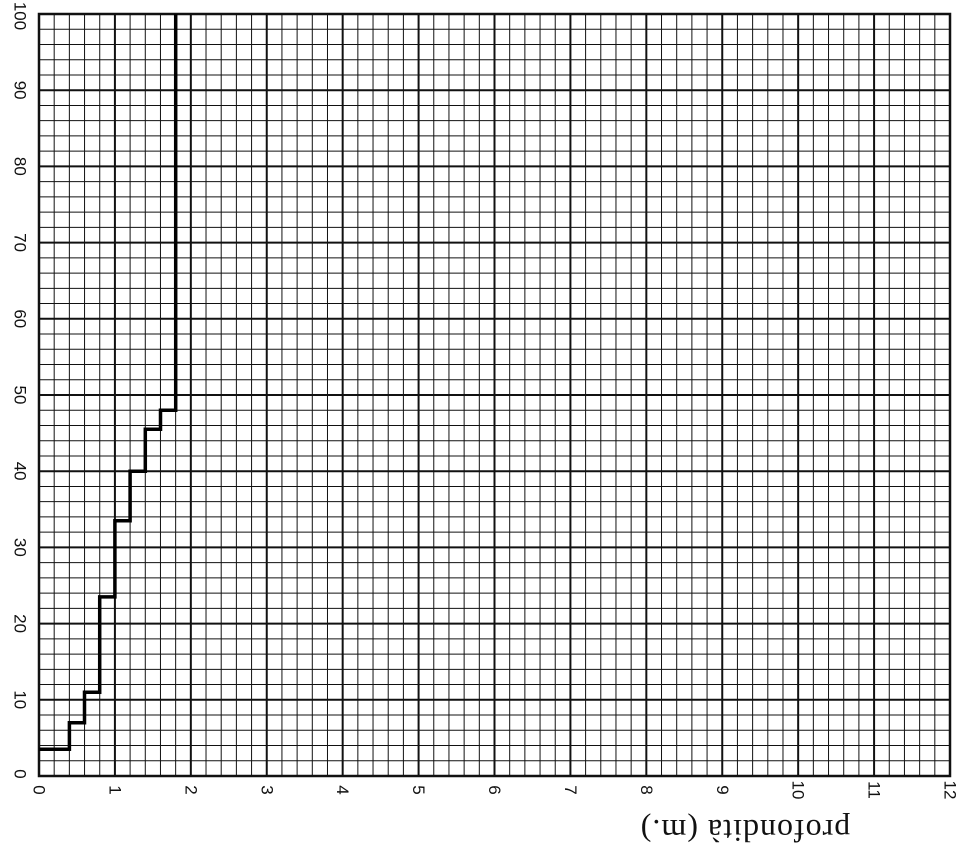 The width and height of the screenshot is (968, 868). Describe the element at coordinates (950, 790) in the screenshot. I see `x-tick-label: 12` at that location.